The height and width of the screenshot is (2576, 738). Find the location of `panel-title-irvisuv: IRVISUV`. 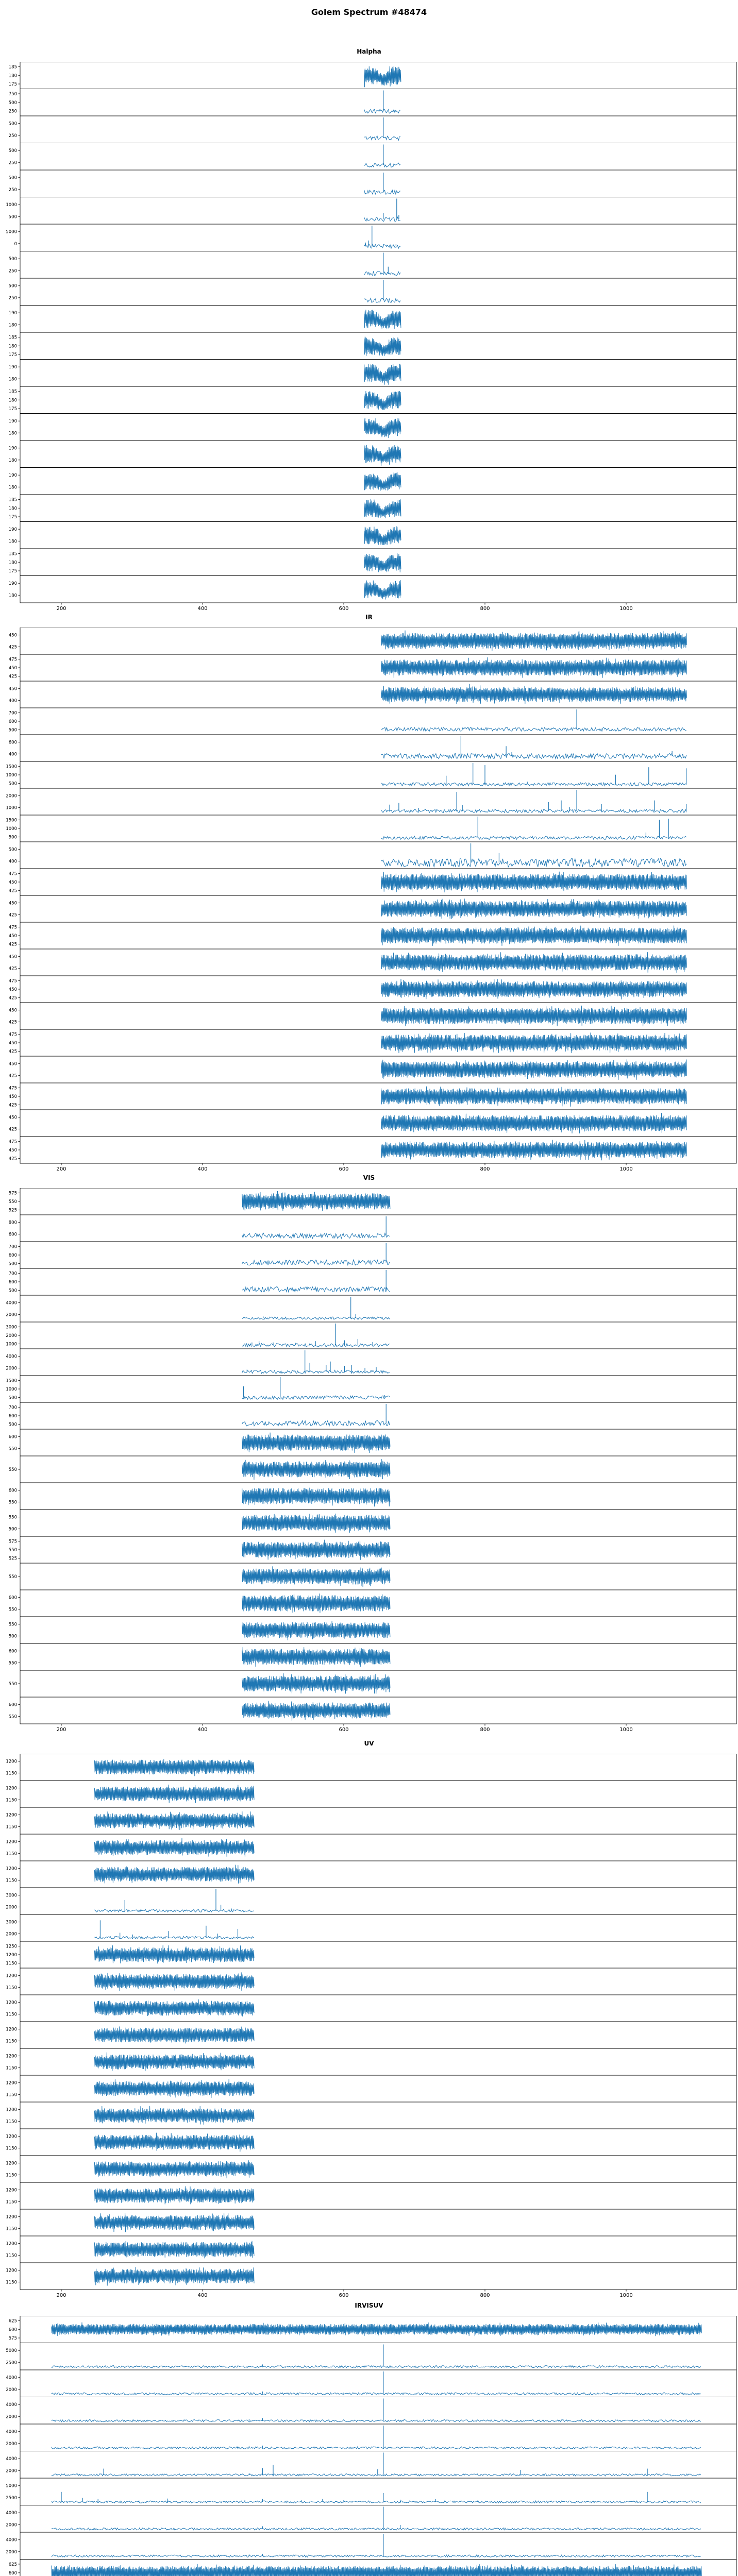

panel-title-irvisuv: IRVISUV is located at coordinates (369, 2305).